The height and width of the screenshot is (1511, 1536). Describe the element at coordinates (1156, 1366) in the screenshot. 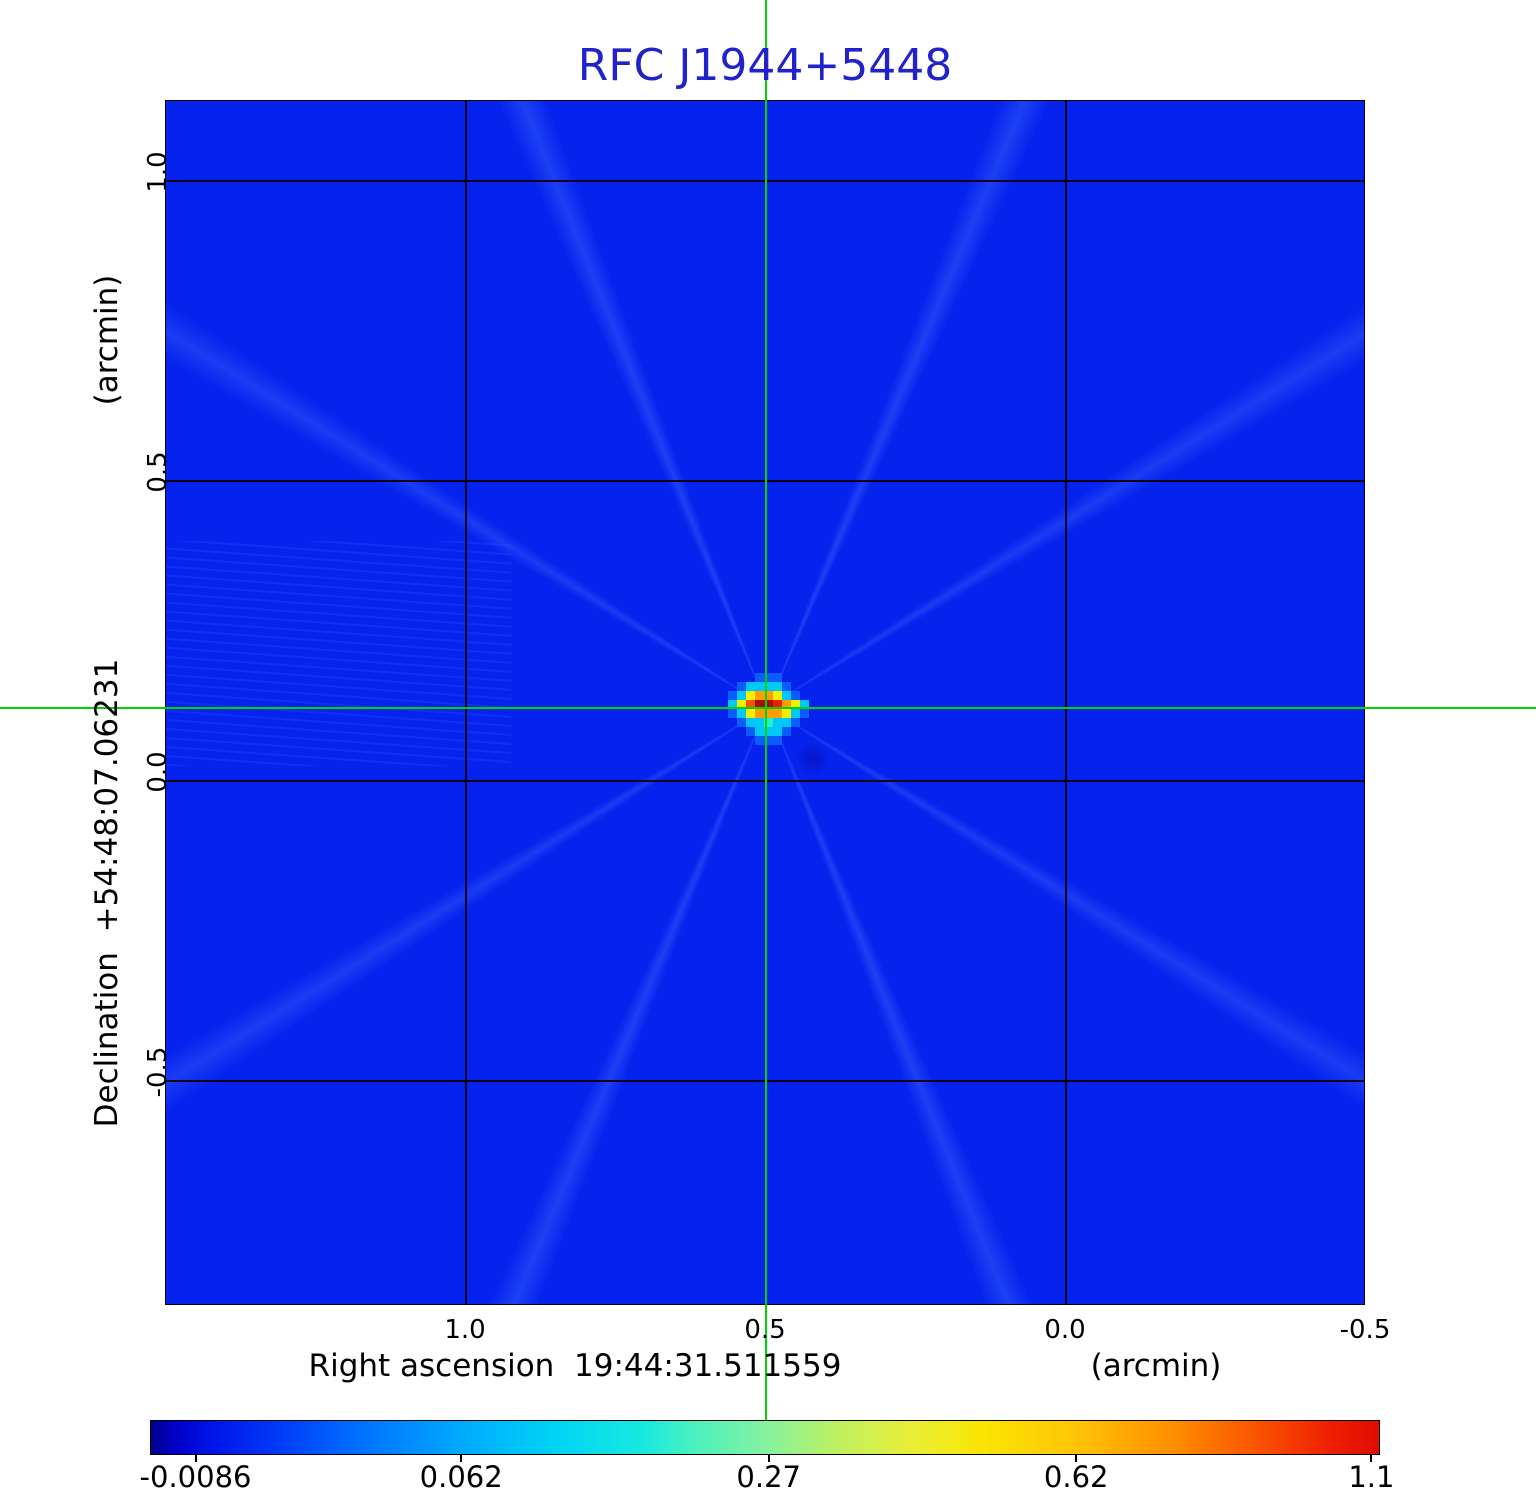

I see `x-axis-unit: (arcmin)` at that location.